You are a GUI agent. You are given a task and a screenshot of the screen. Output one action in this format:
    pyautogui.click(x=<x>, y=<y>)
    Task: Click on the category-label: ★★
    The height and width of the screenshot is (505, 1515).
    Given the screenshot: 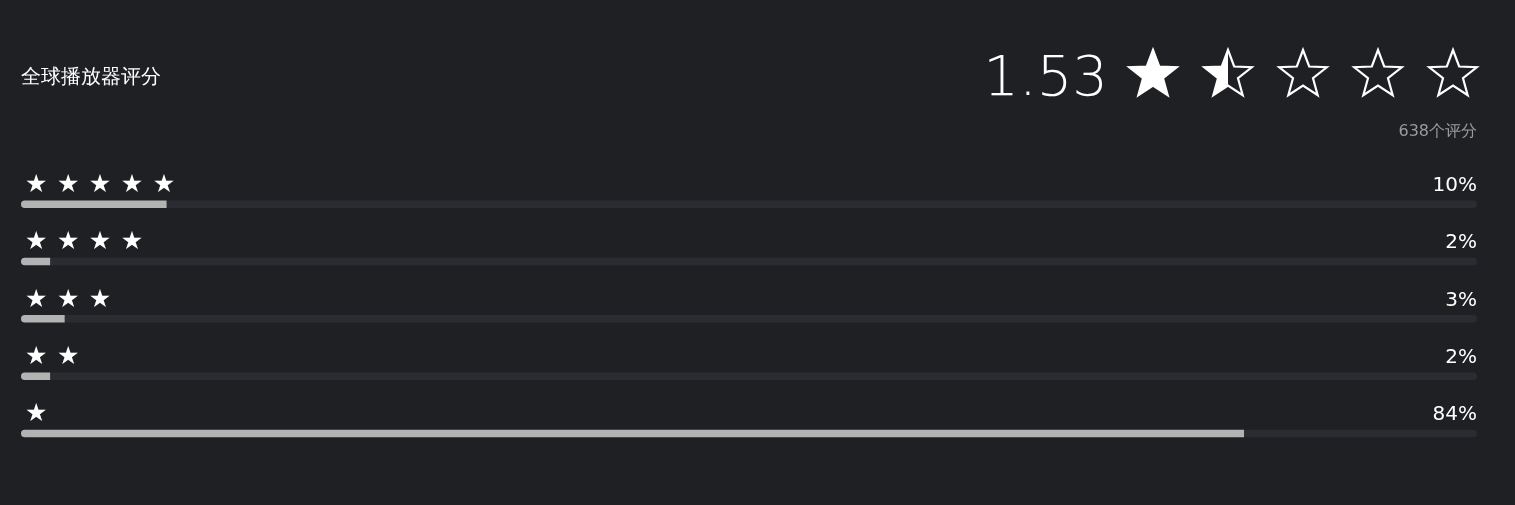 What is the action you would take?
    pyautogui.click(x=57, y=355)
    